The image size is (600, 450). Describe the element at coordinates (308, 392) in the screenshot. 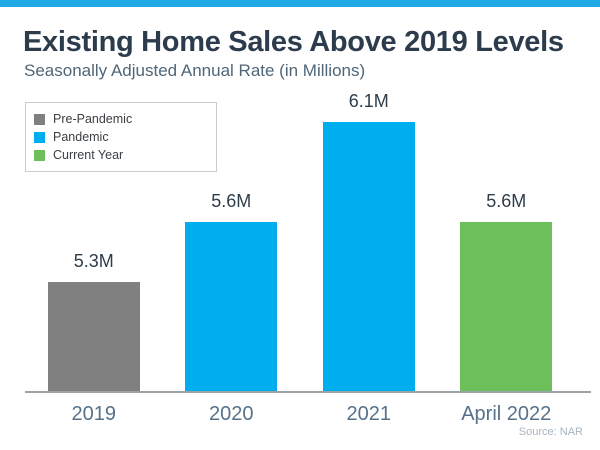

I see `x-axis-line` at that location.